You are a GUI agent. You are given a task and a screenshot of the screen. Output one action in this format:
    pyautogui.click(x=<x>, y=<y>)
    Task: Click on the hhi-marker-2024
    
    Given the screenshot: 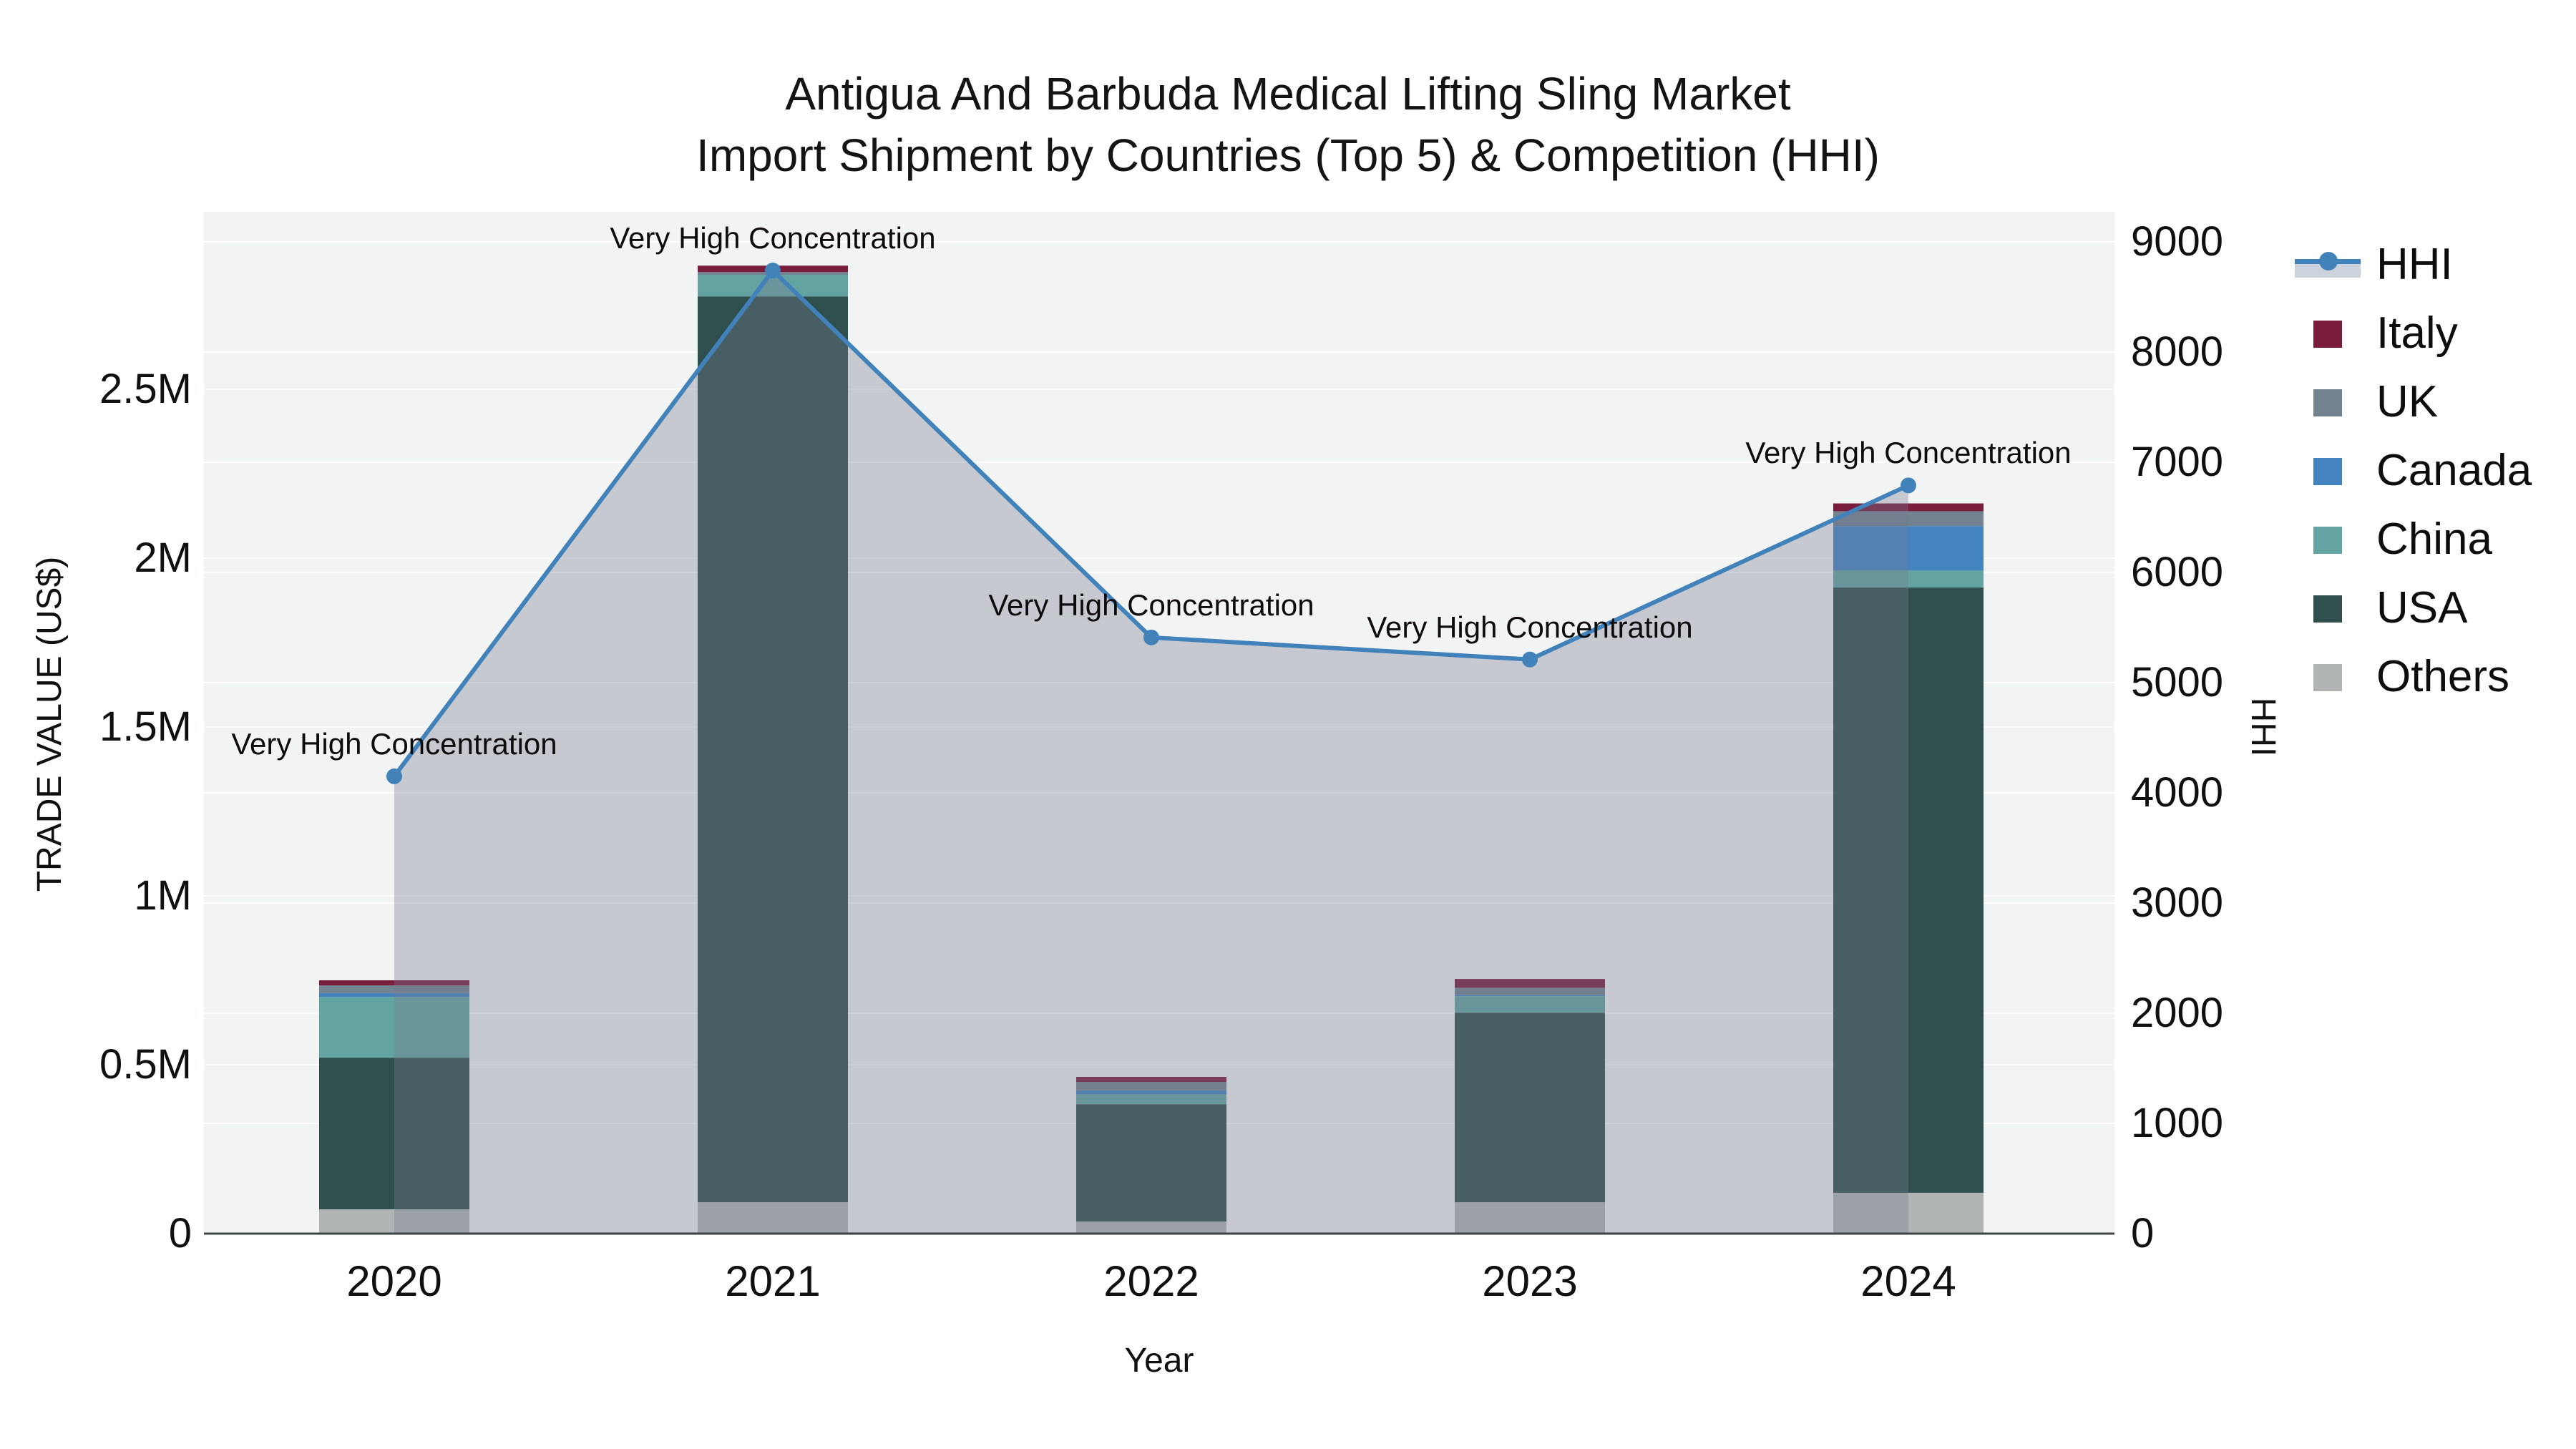 What is the action you would take?
    pyautogui.click(x=1908, y=485)
    